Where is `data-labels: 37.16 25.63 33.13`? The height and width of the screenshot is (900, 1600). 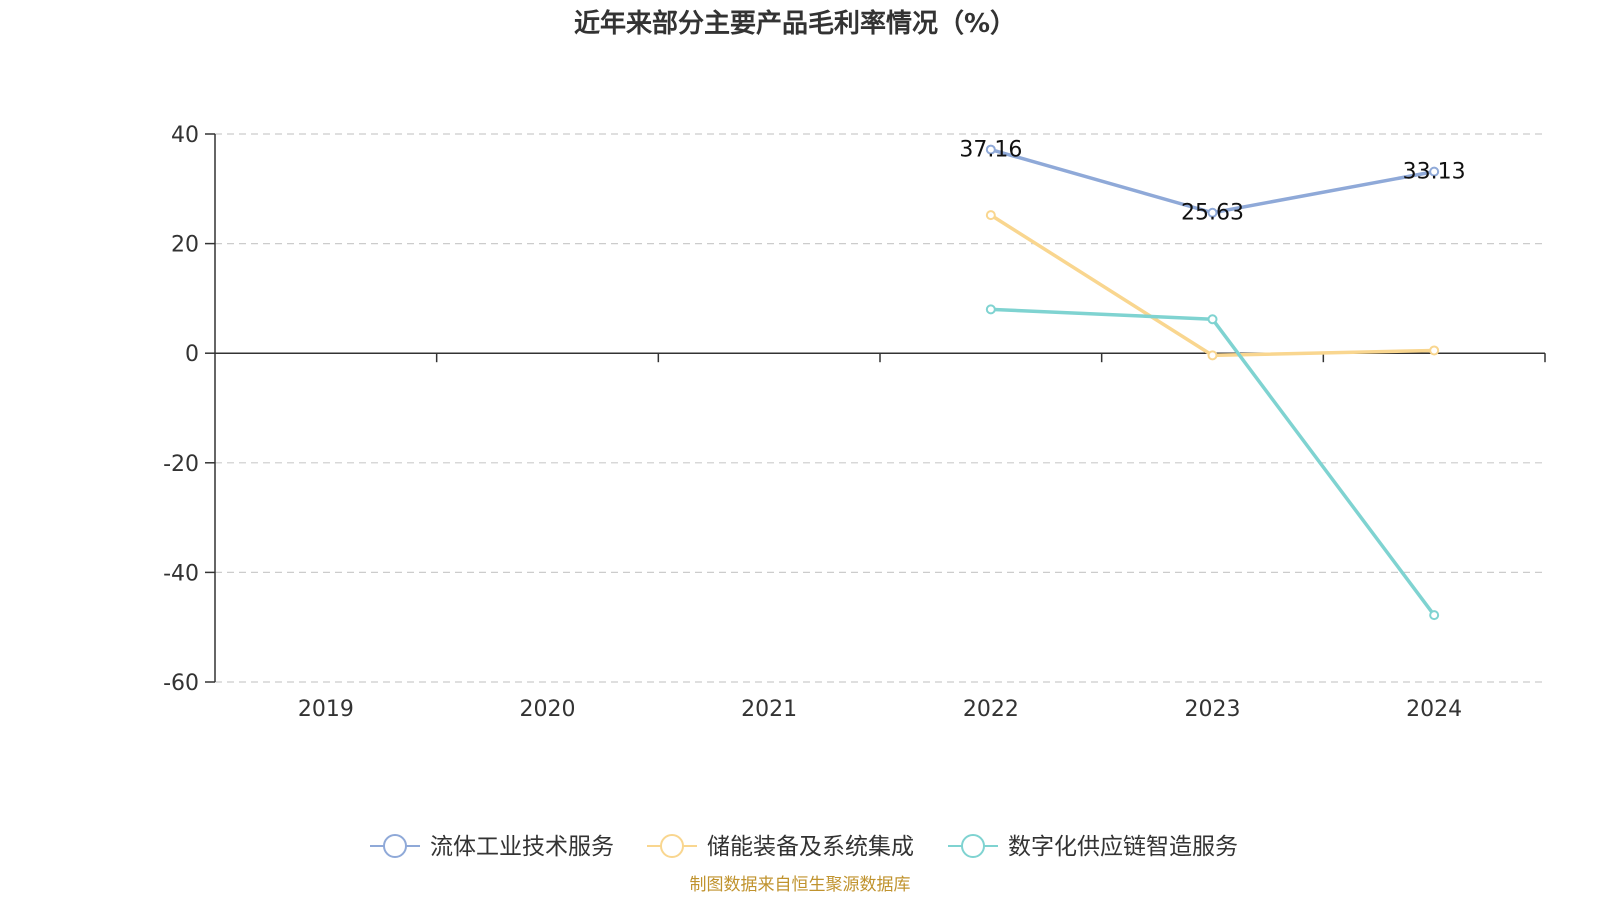
data-labels: 37.16 25.63 33.13 is located at coordinates (1212, 182).